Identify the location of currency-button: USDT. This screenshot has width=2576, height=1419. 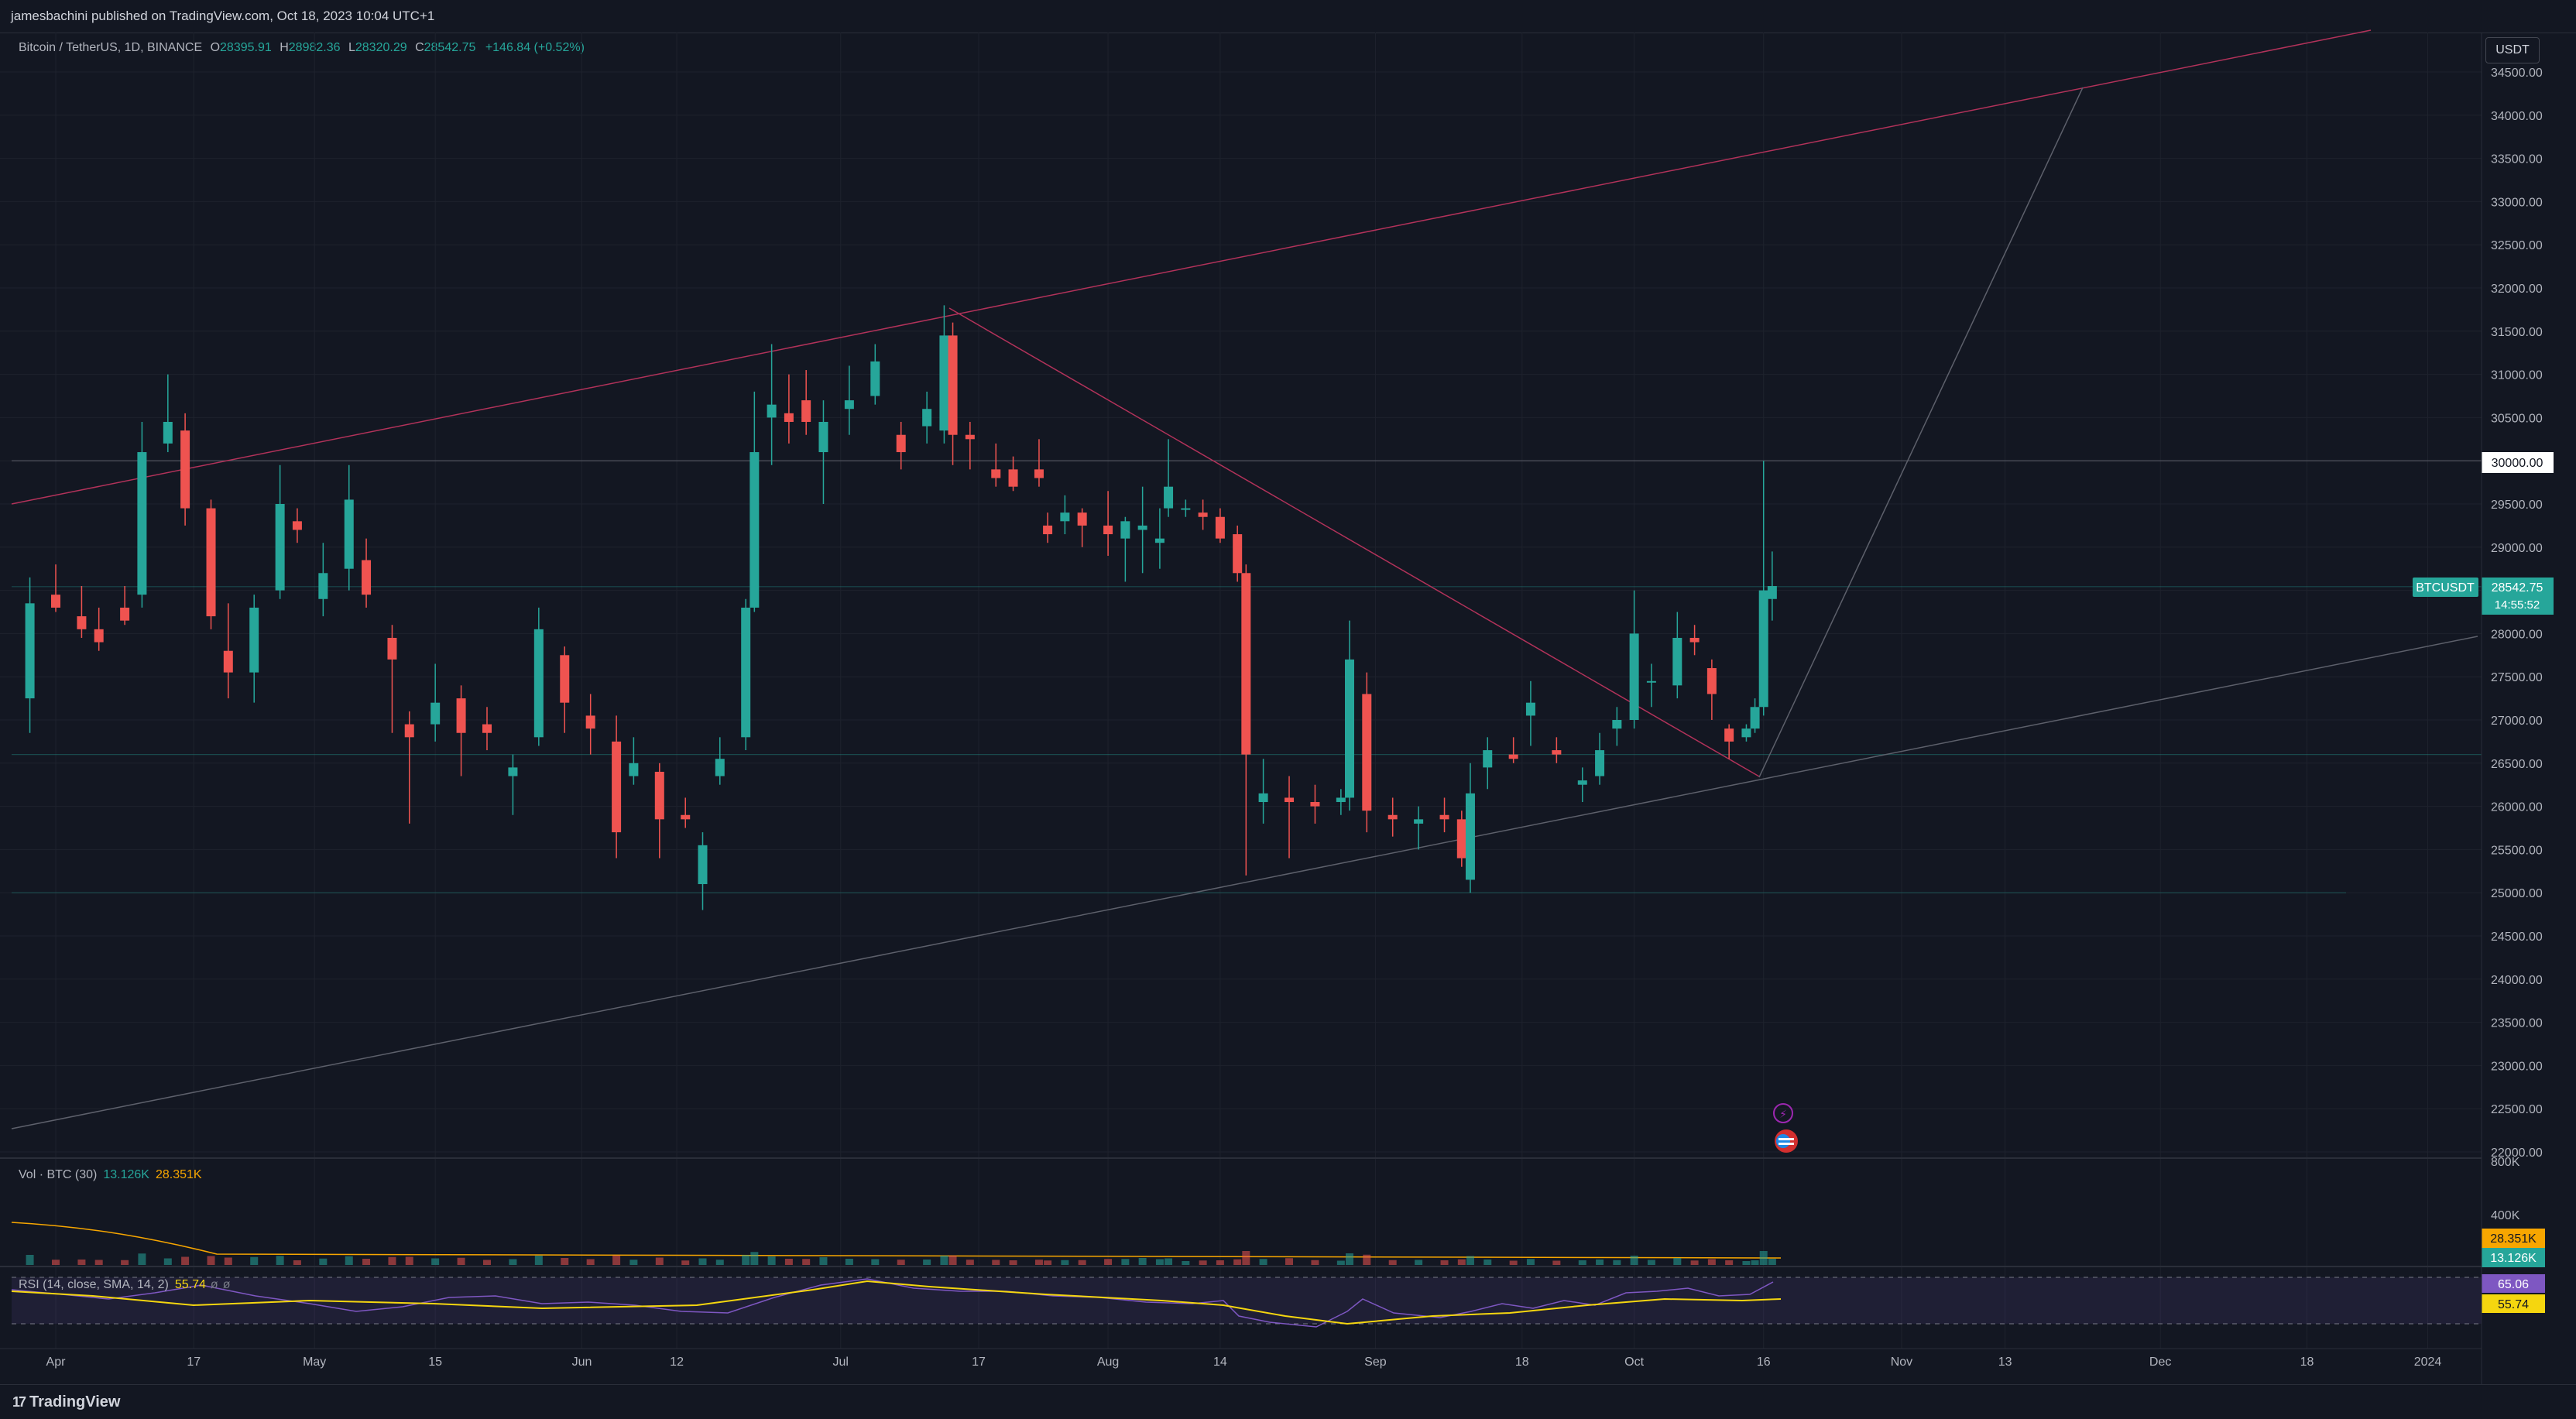
(2512, 50).